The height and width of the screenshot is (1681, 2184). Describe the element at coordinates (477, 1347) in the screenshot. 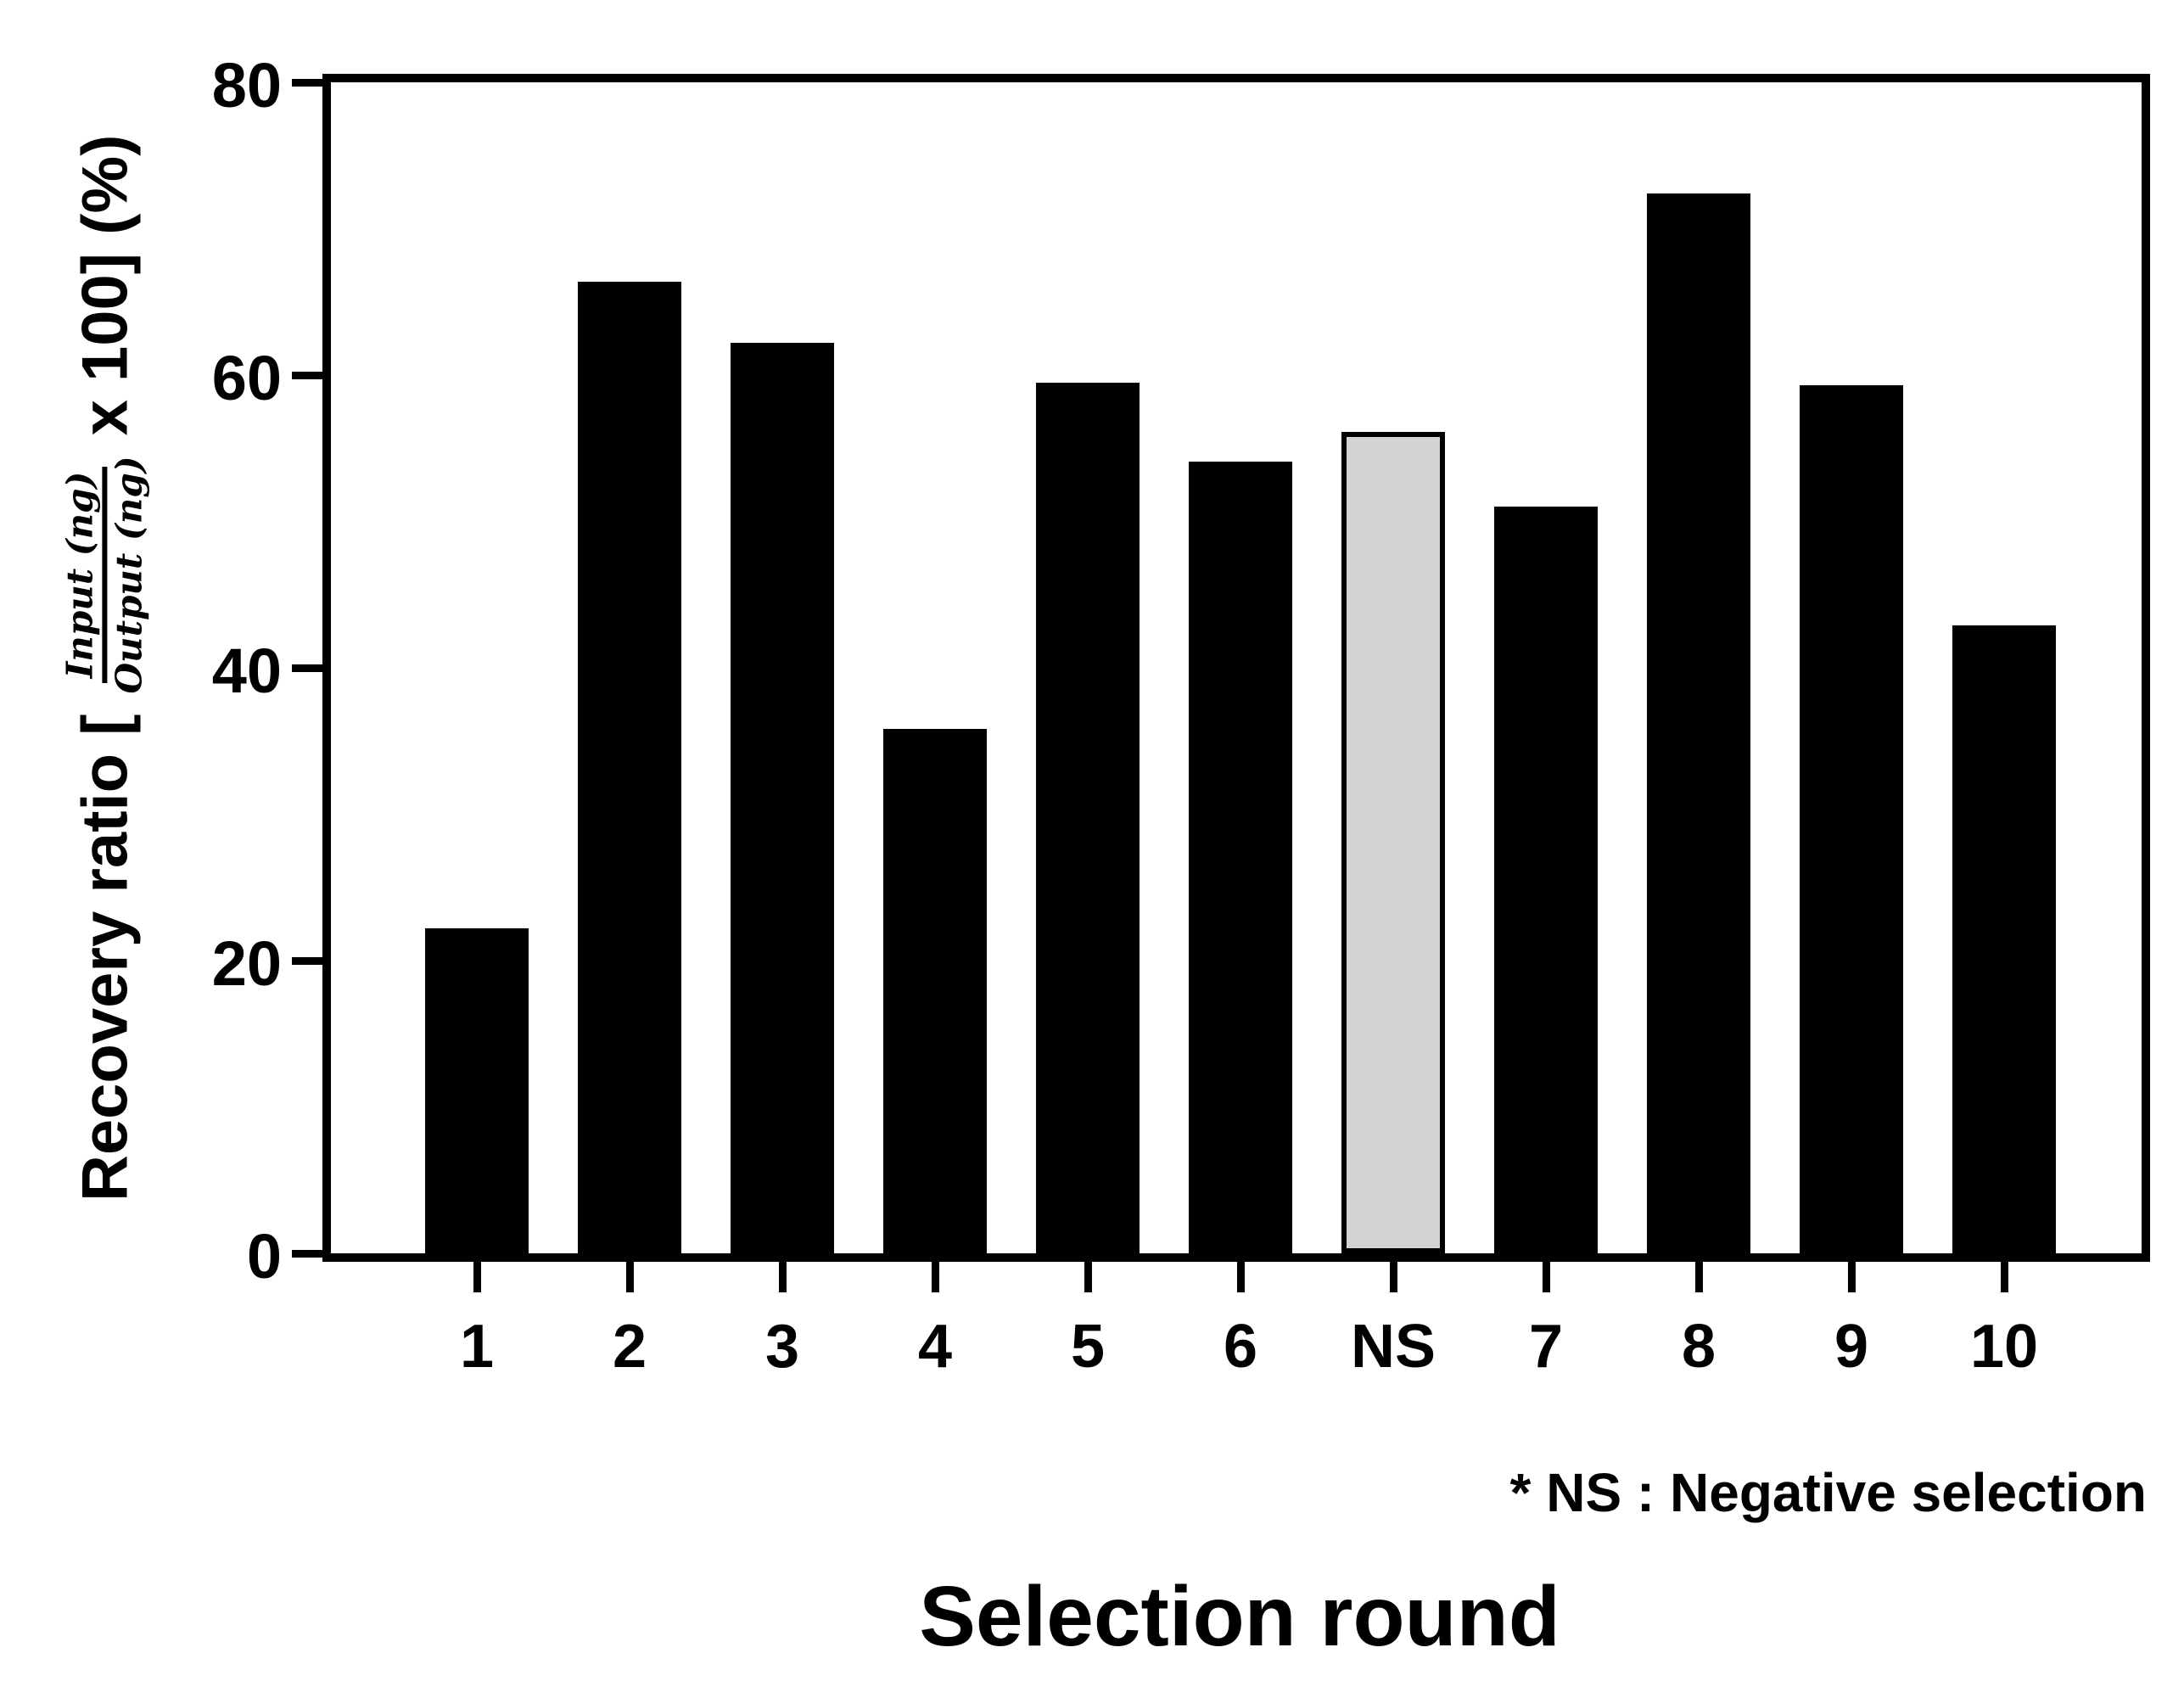

I see `x-tick-label-1: 1` at that location.